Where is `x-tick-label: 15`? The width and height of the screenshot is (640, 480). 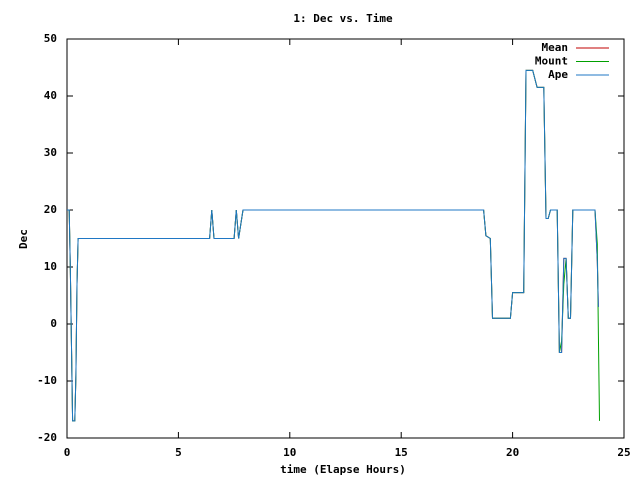
x-tick-label: 15 is located at coordinates (401, 452).